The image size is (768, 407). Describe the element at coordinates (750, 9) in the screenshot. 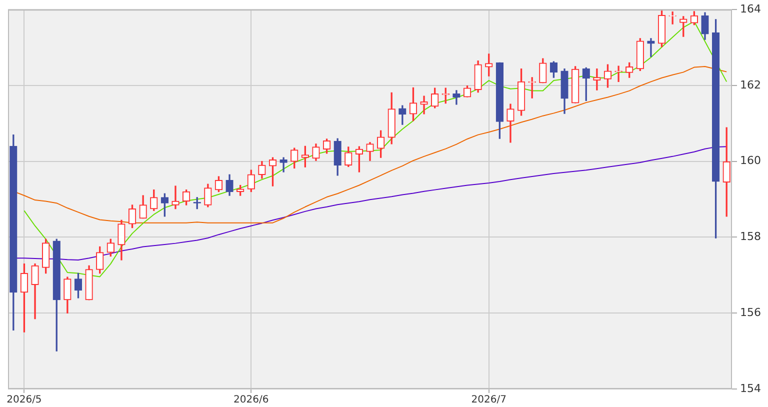

I see `y-tick-label: 164` at that location.